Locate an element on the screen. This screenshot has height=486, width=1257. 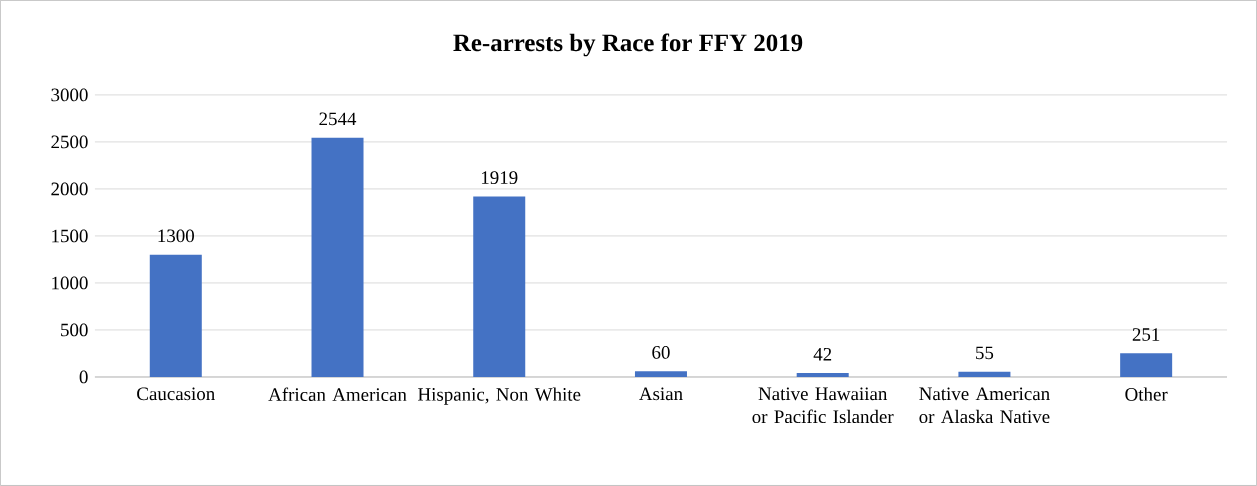
data-label: 60 is located at coordinates (661, 352).